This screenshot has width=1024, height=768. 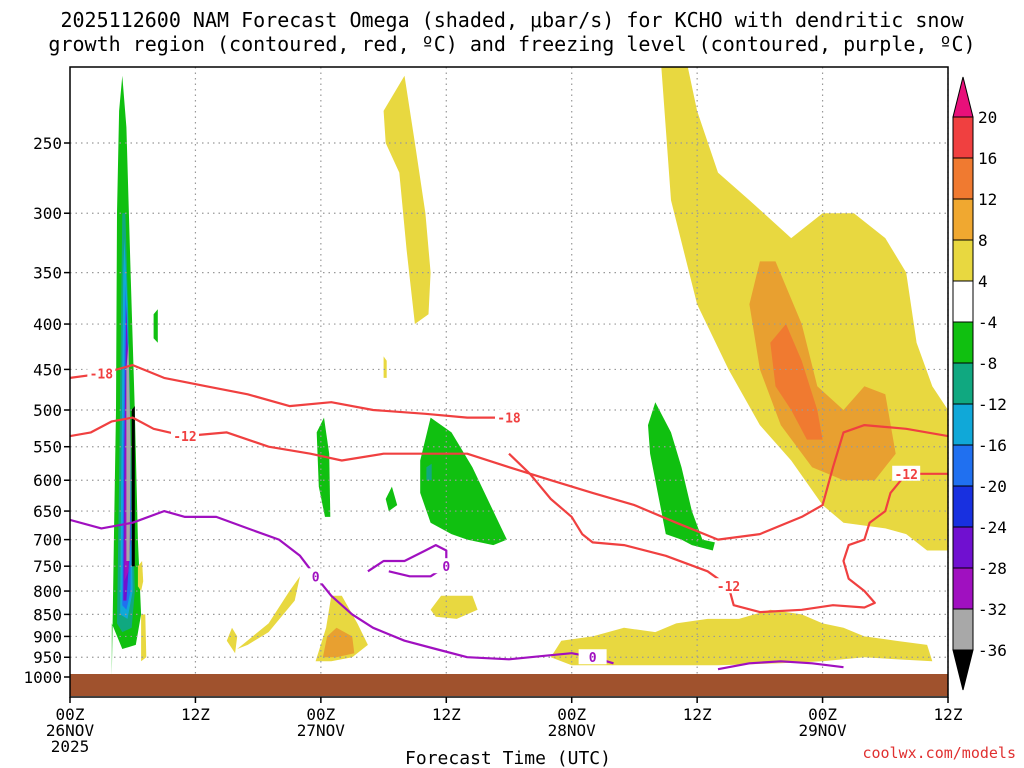 I want to click on colorbar-label: 8, so click(x=983, y=240).